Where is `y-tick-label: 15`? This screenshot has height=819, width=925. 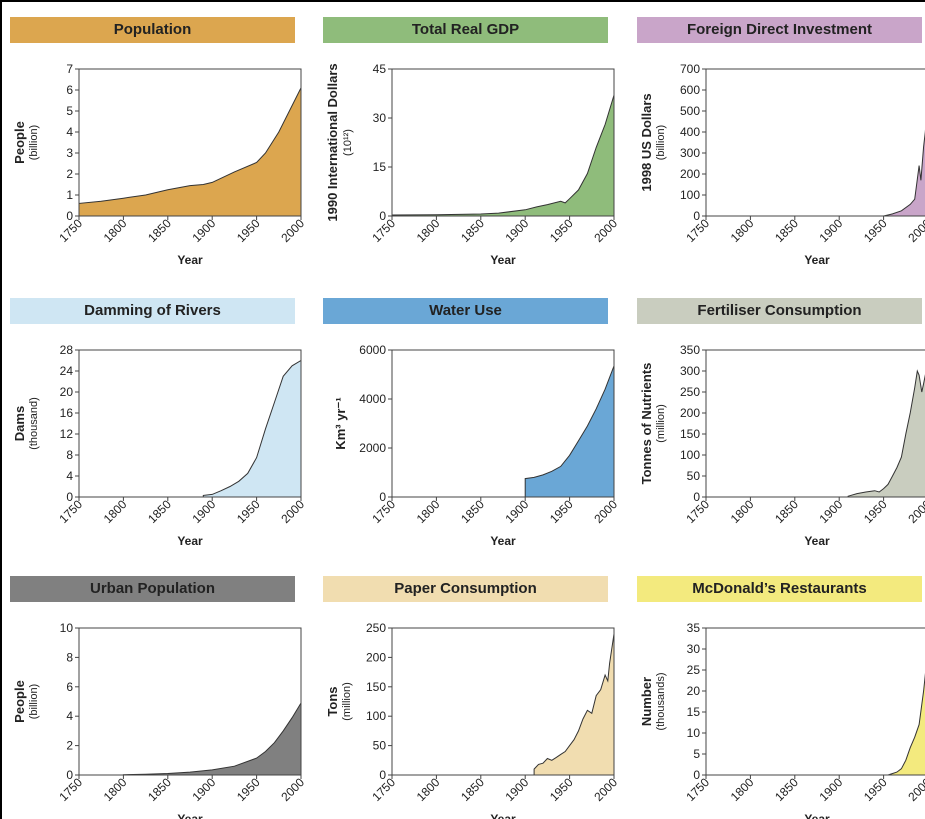 y-tick-label: 15 is located at coordinates (380, 167).